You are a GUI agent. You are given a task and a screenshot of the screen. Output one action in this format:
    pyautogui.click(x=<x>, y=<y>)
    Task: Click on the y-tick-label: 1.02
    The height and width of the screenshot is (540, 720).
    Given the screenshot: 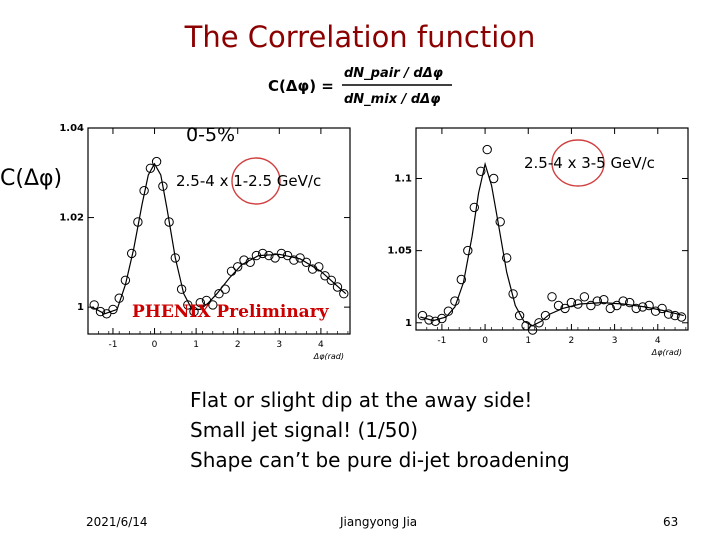 What is the action you would take?
    pyautogui.click(x=71, y=218)
    